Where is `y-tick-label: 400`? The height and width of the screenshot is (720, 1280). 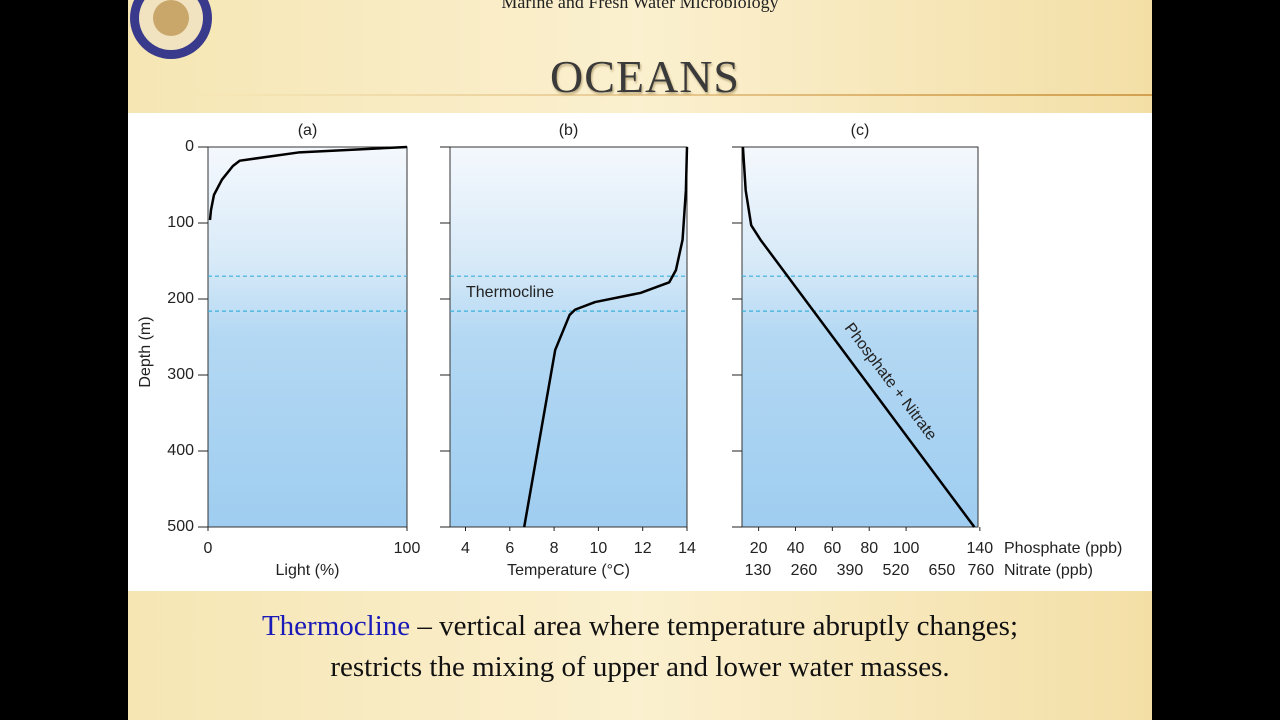
y-tick-label: 400 is located at coordinates (180, 450).